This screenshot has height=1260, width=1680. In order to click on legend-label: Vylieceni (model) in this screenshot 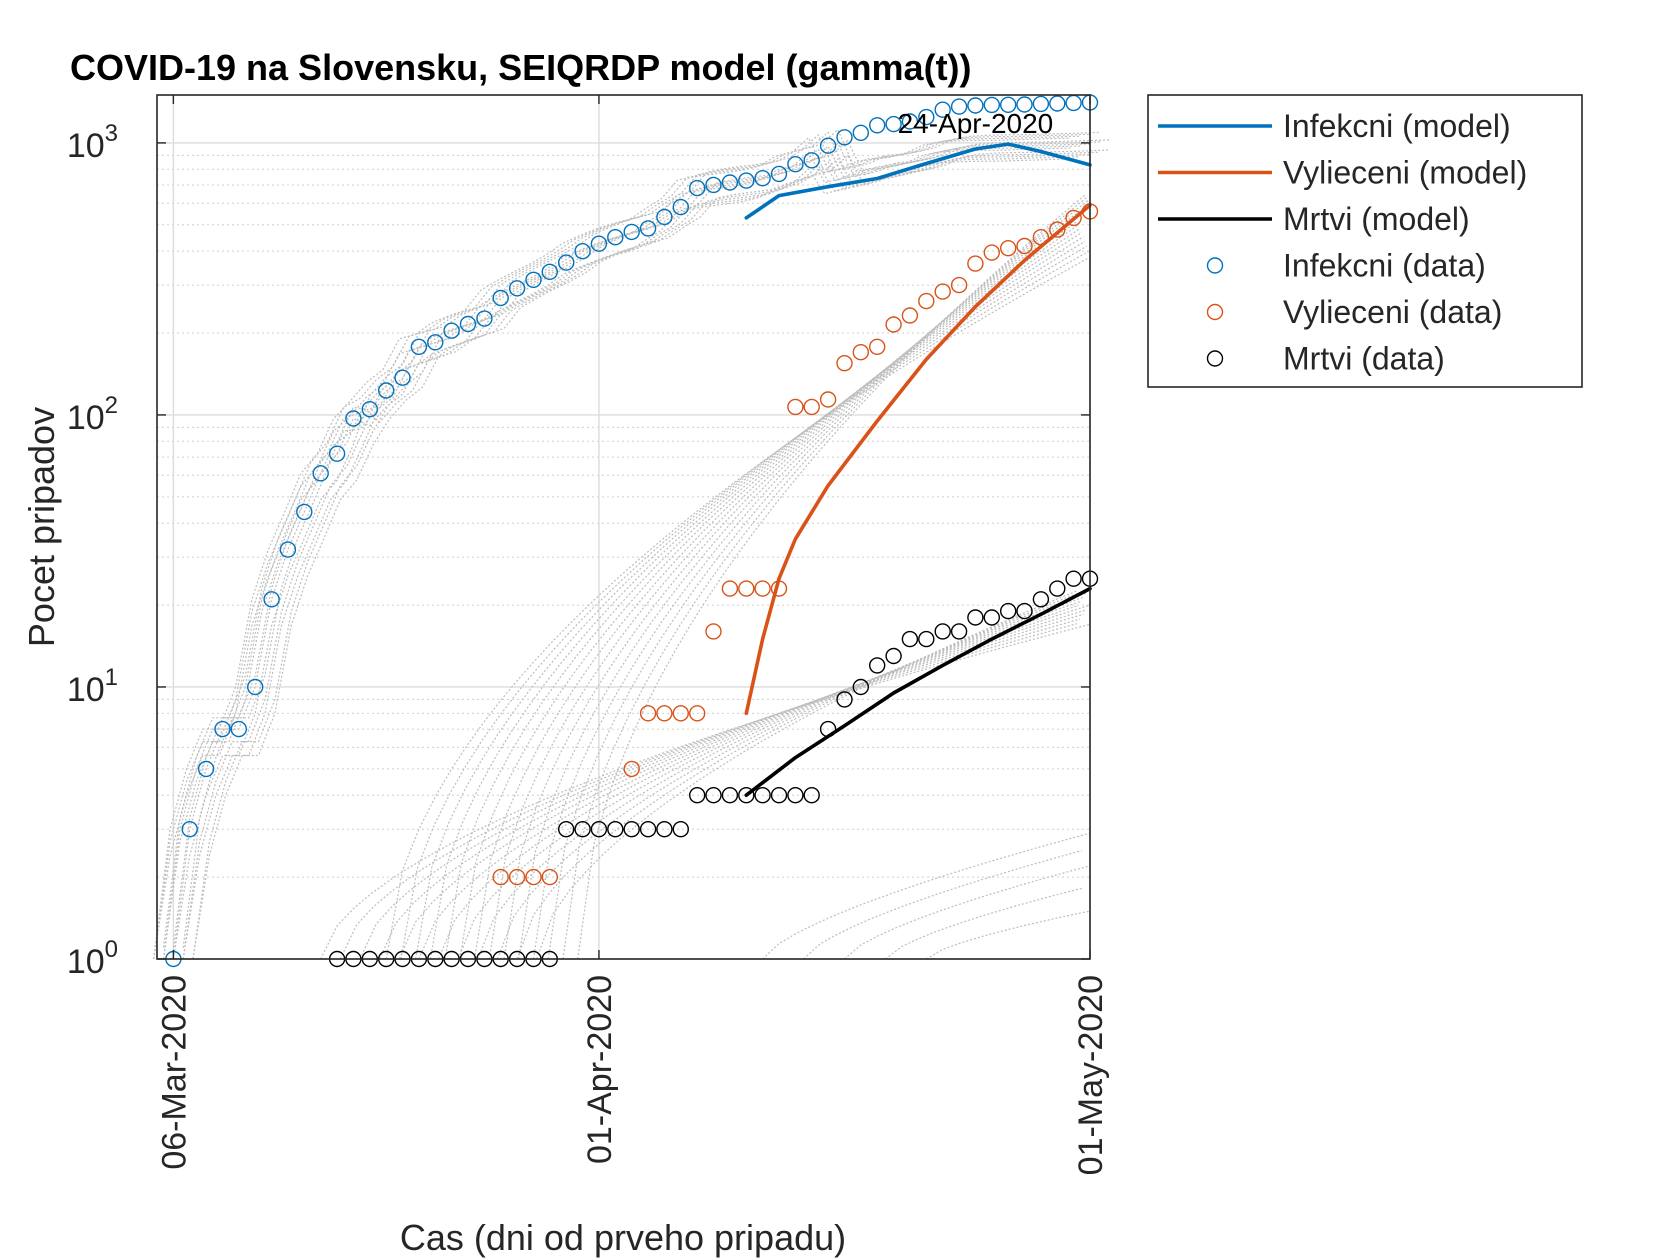, I will do `click(1405, 173)`.